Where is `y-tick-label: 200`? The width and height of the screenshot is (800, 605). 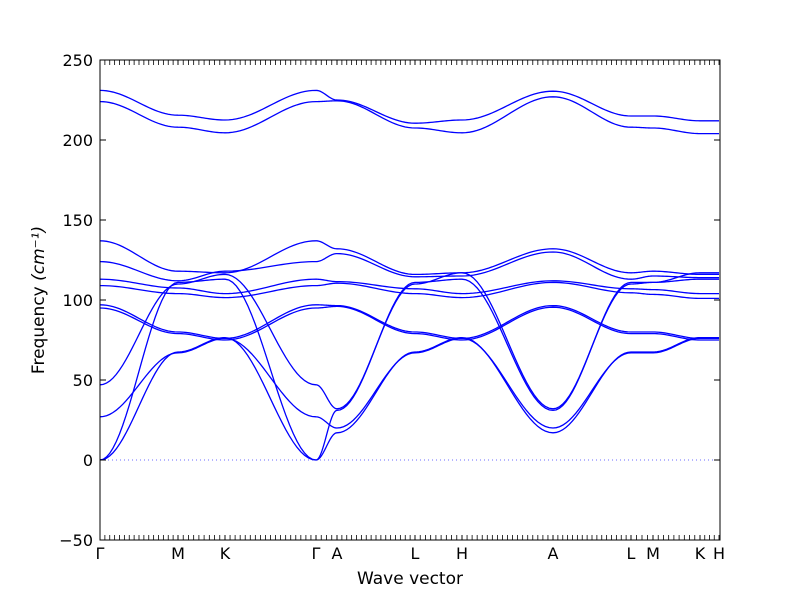 y-tick-label: 200 is located at coordinates (77, 140).